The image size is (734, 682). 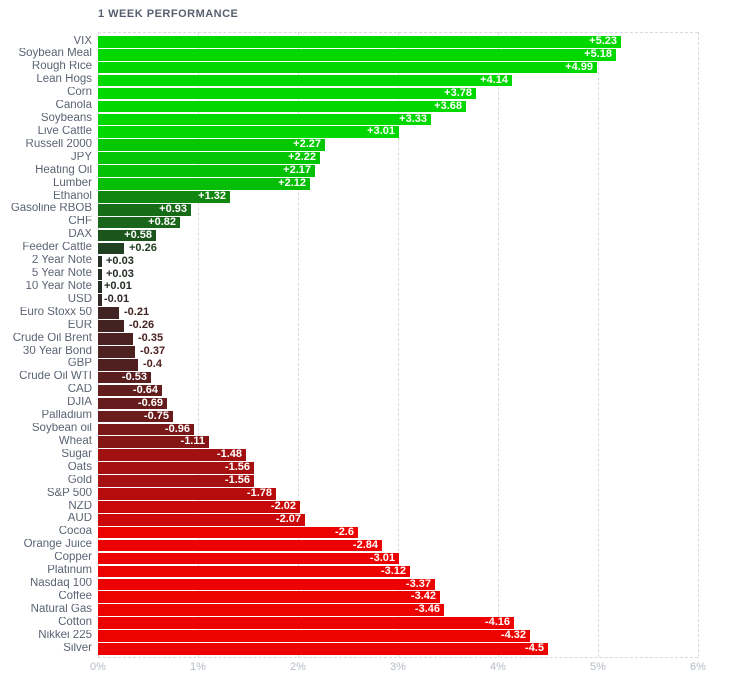 I want to click on bar-corn: +3.78, so click(x=287, y=93).